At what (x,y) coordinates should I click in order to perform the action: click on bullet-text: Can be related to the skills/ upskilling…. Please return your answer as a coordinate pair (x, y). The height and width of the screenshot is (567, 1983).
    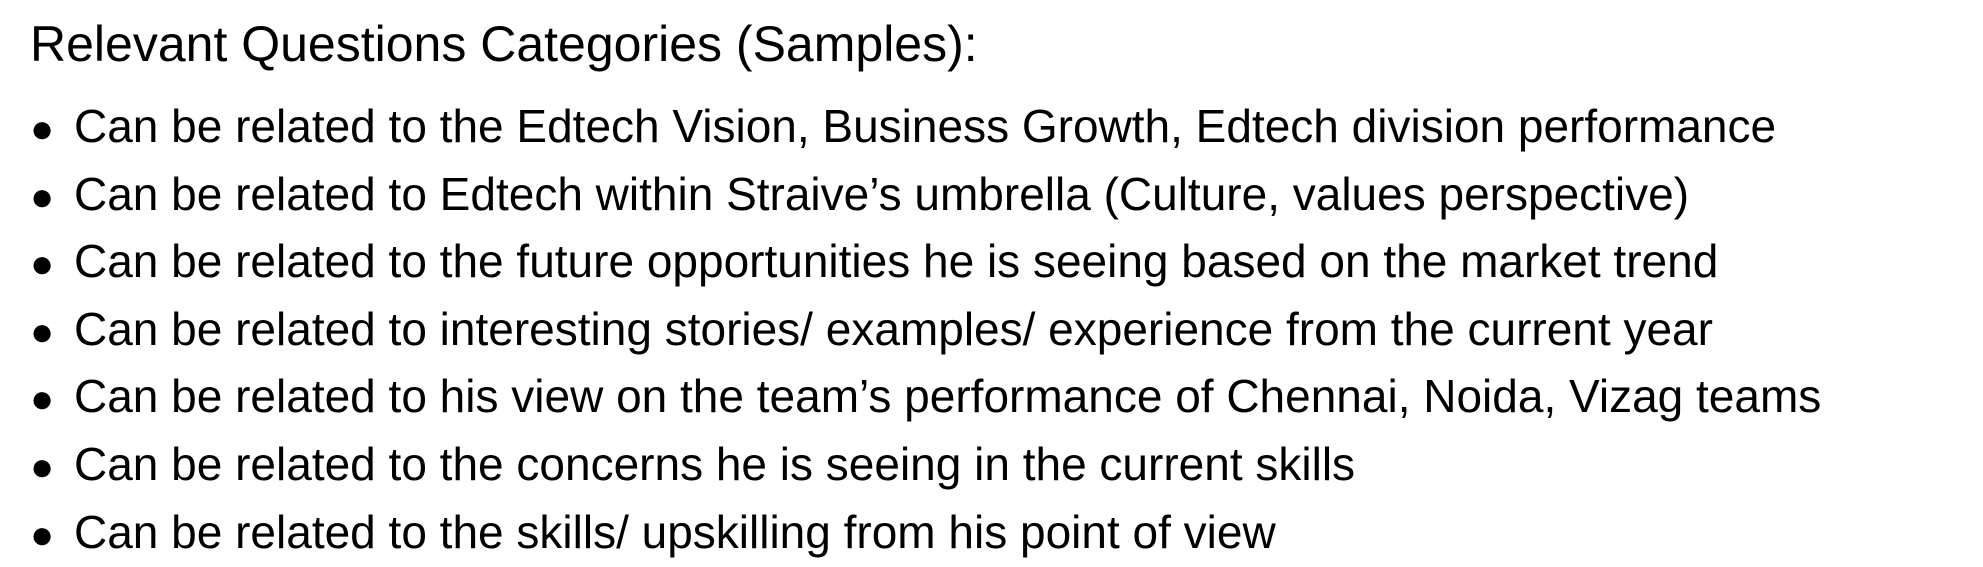
    Looking at the image, I should click on (675, 531).